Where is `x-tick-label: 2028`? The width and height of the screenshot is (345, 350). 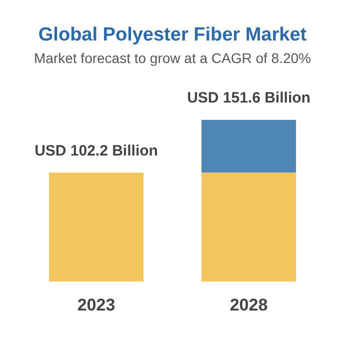 x-tick-label: 2028 is located at coordinates (249, 304).